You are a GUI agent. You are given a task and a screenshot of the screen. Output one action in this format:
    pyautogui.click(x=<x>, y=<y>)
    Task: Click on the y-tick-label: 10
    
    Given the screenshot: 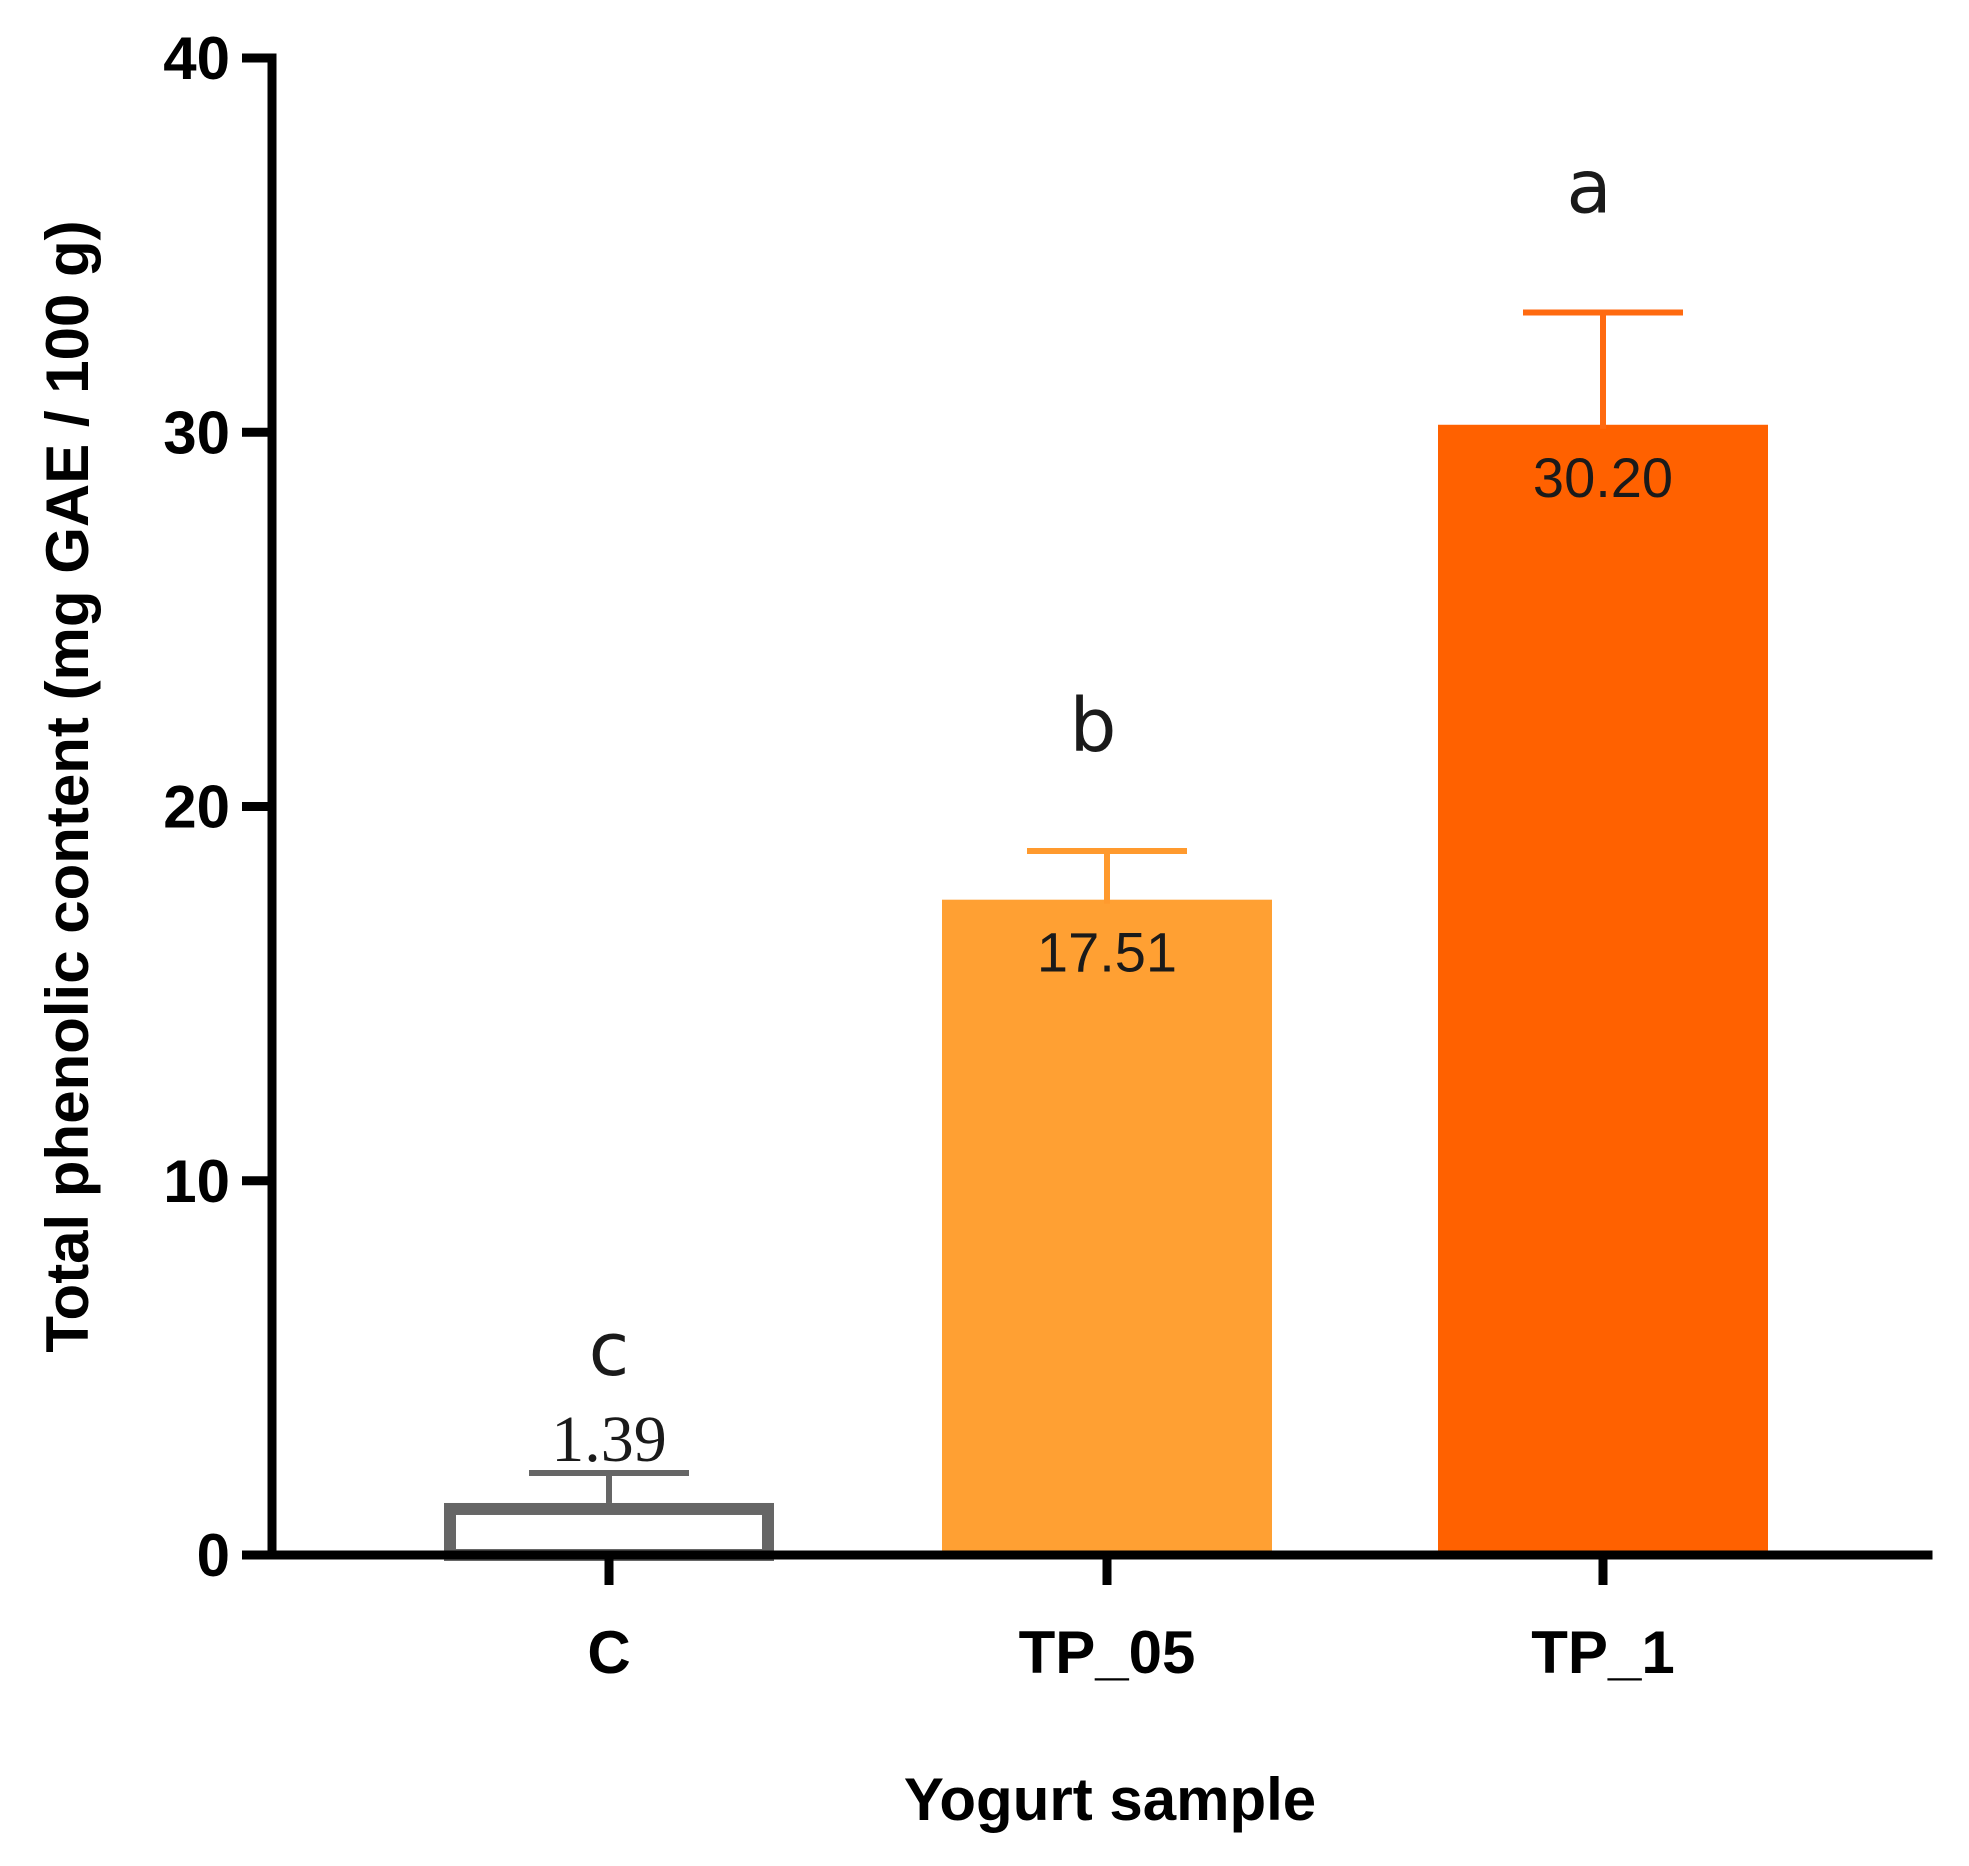 What is the action you would take?
    pyautogui.click(x=196, y=1181)
    